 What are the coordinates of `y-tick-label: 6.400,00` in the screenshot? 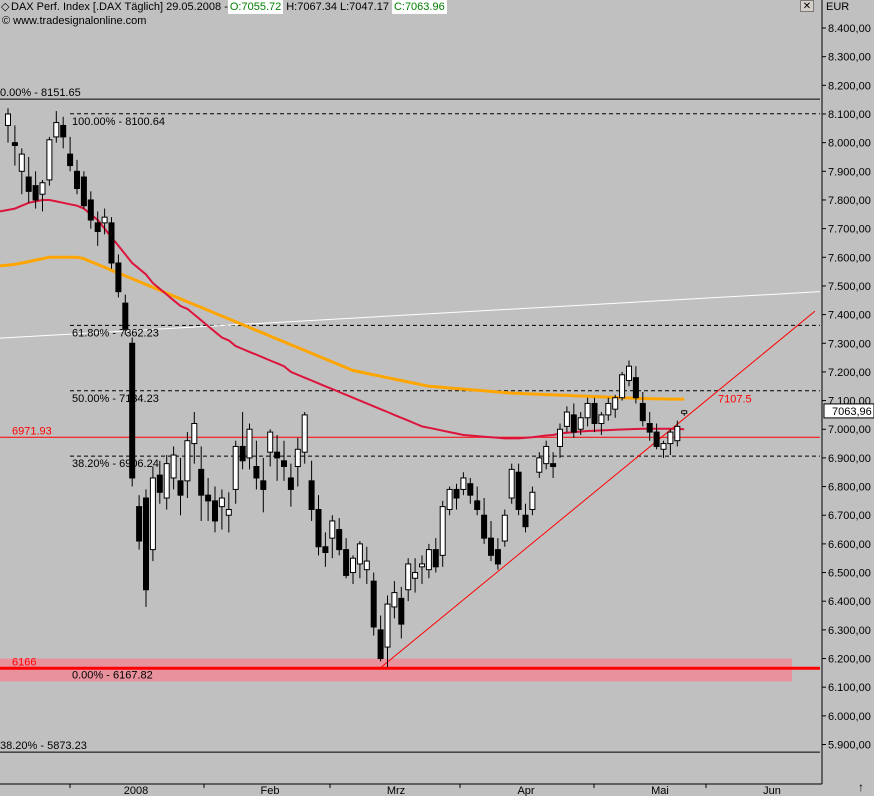 It's located at (849, 602).